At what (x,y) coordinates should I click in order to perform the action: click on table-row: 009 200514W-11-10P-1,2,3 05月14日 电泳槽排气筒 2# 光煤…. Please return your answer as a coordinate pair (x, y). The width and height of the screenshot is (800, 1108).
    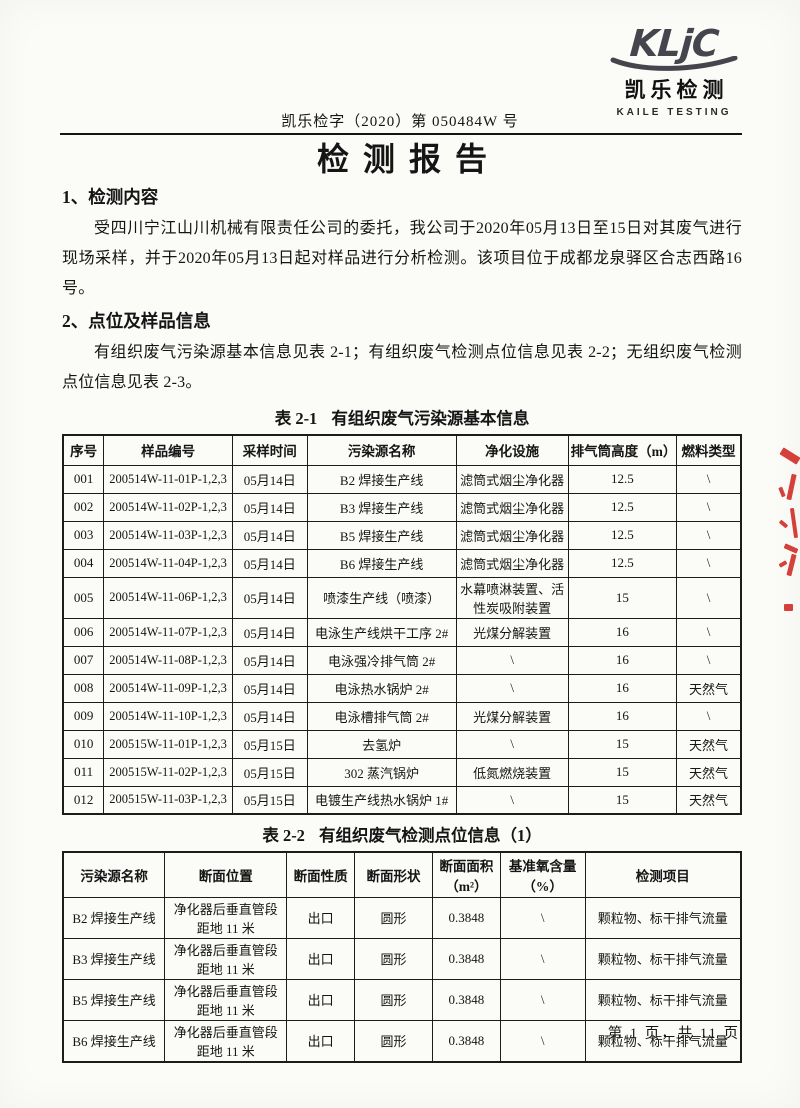
    Looking at the image, I should click on (402, 716).